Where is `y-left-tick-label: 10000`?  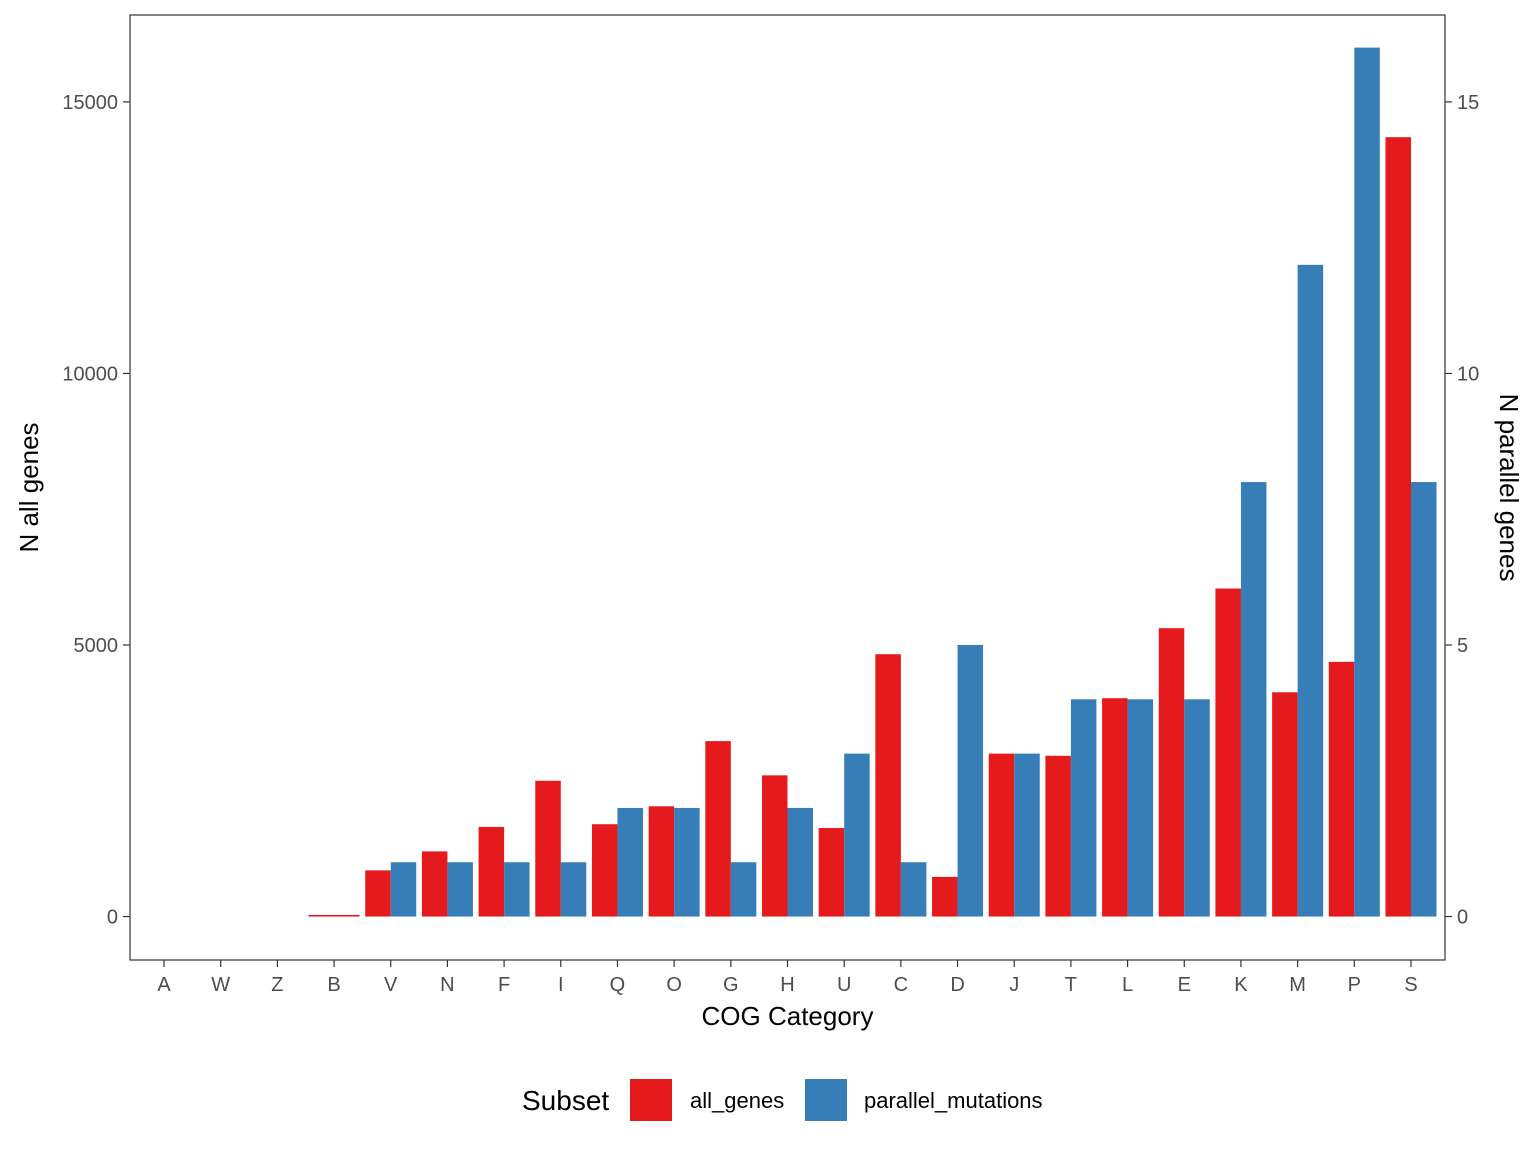
y-left-tick-label: 10000 is located at coordinates (90, 374).